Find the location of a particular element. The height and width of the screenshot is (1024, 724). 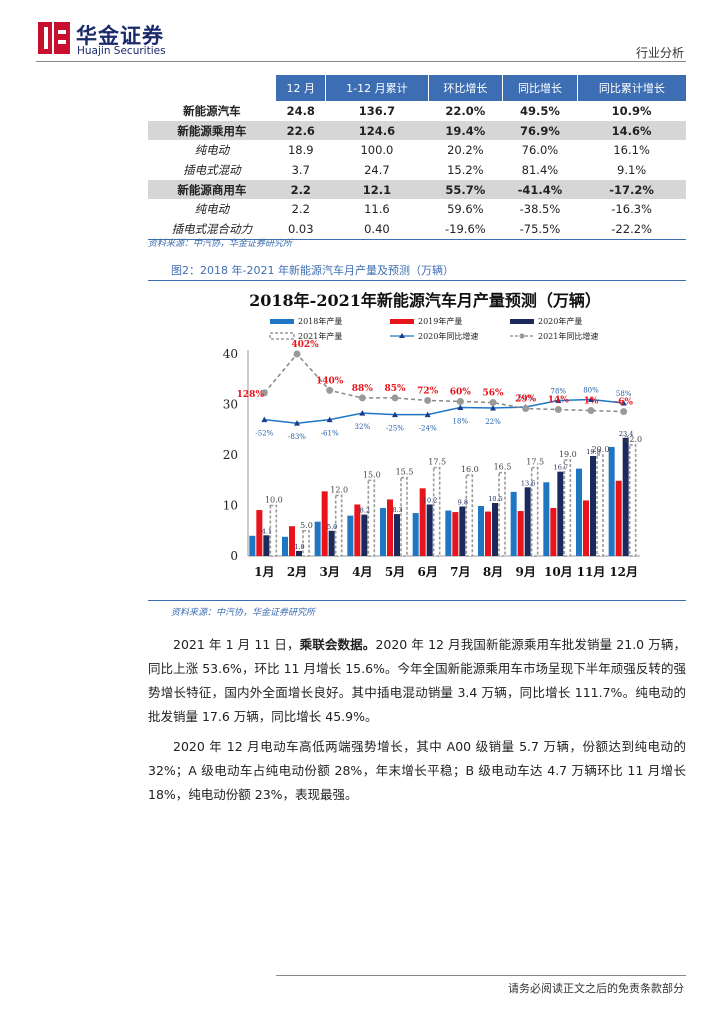

growth-label-2021: 29% is located at coordinates (526, 400).